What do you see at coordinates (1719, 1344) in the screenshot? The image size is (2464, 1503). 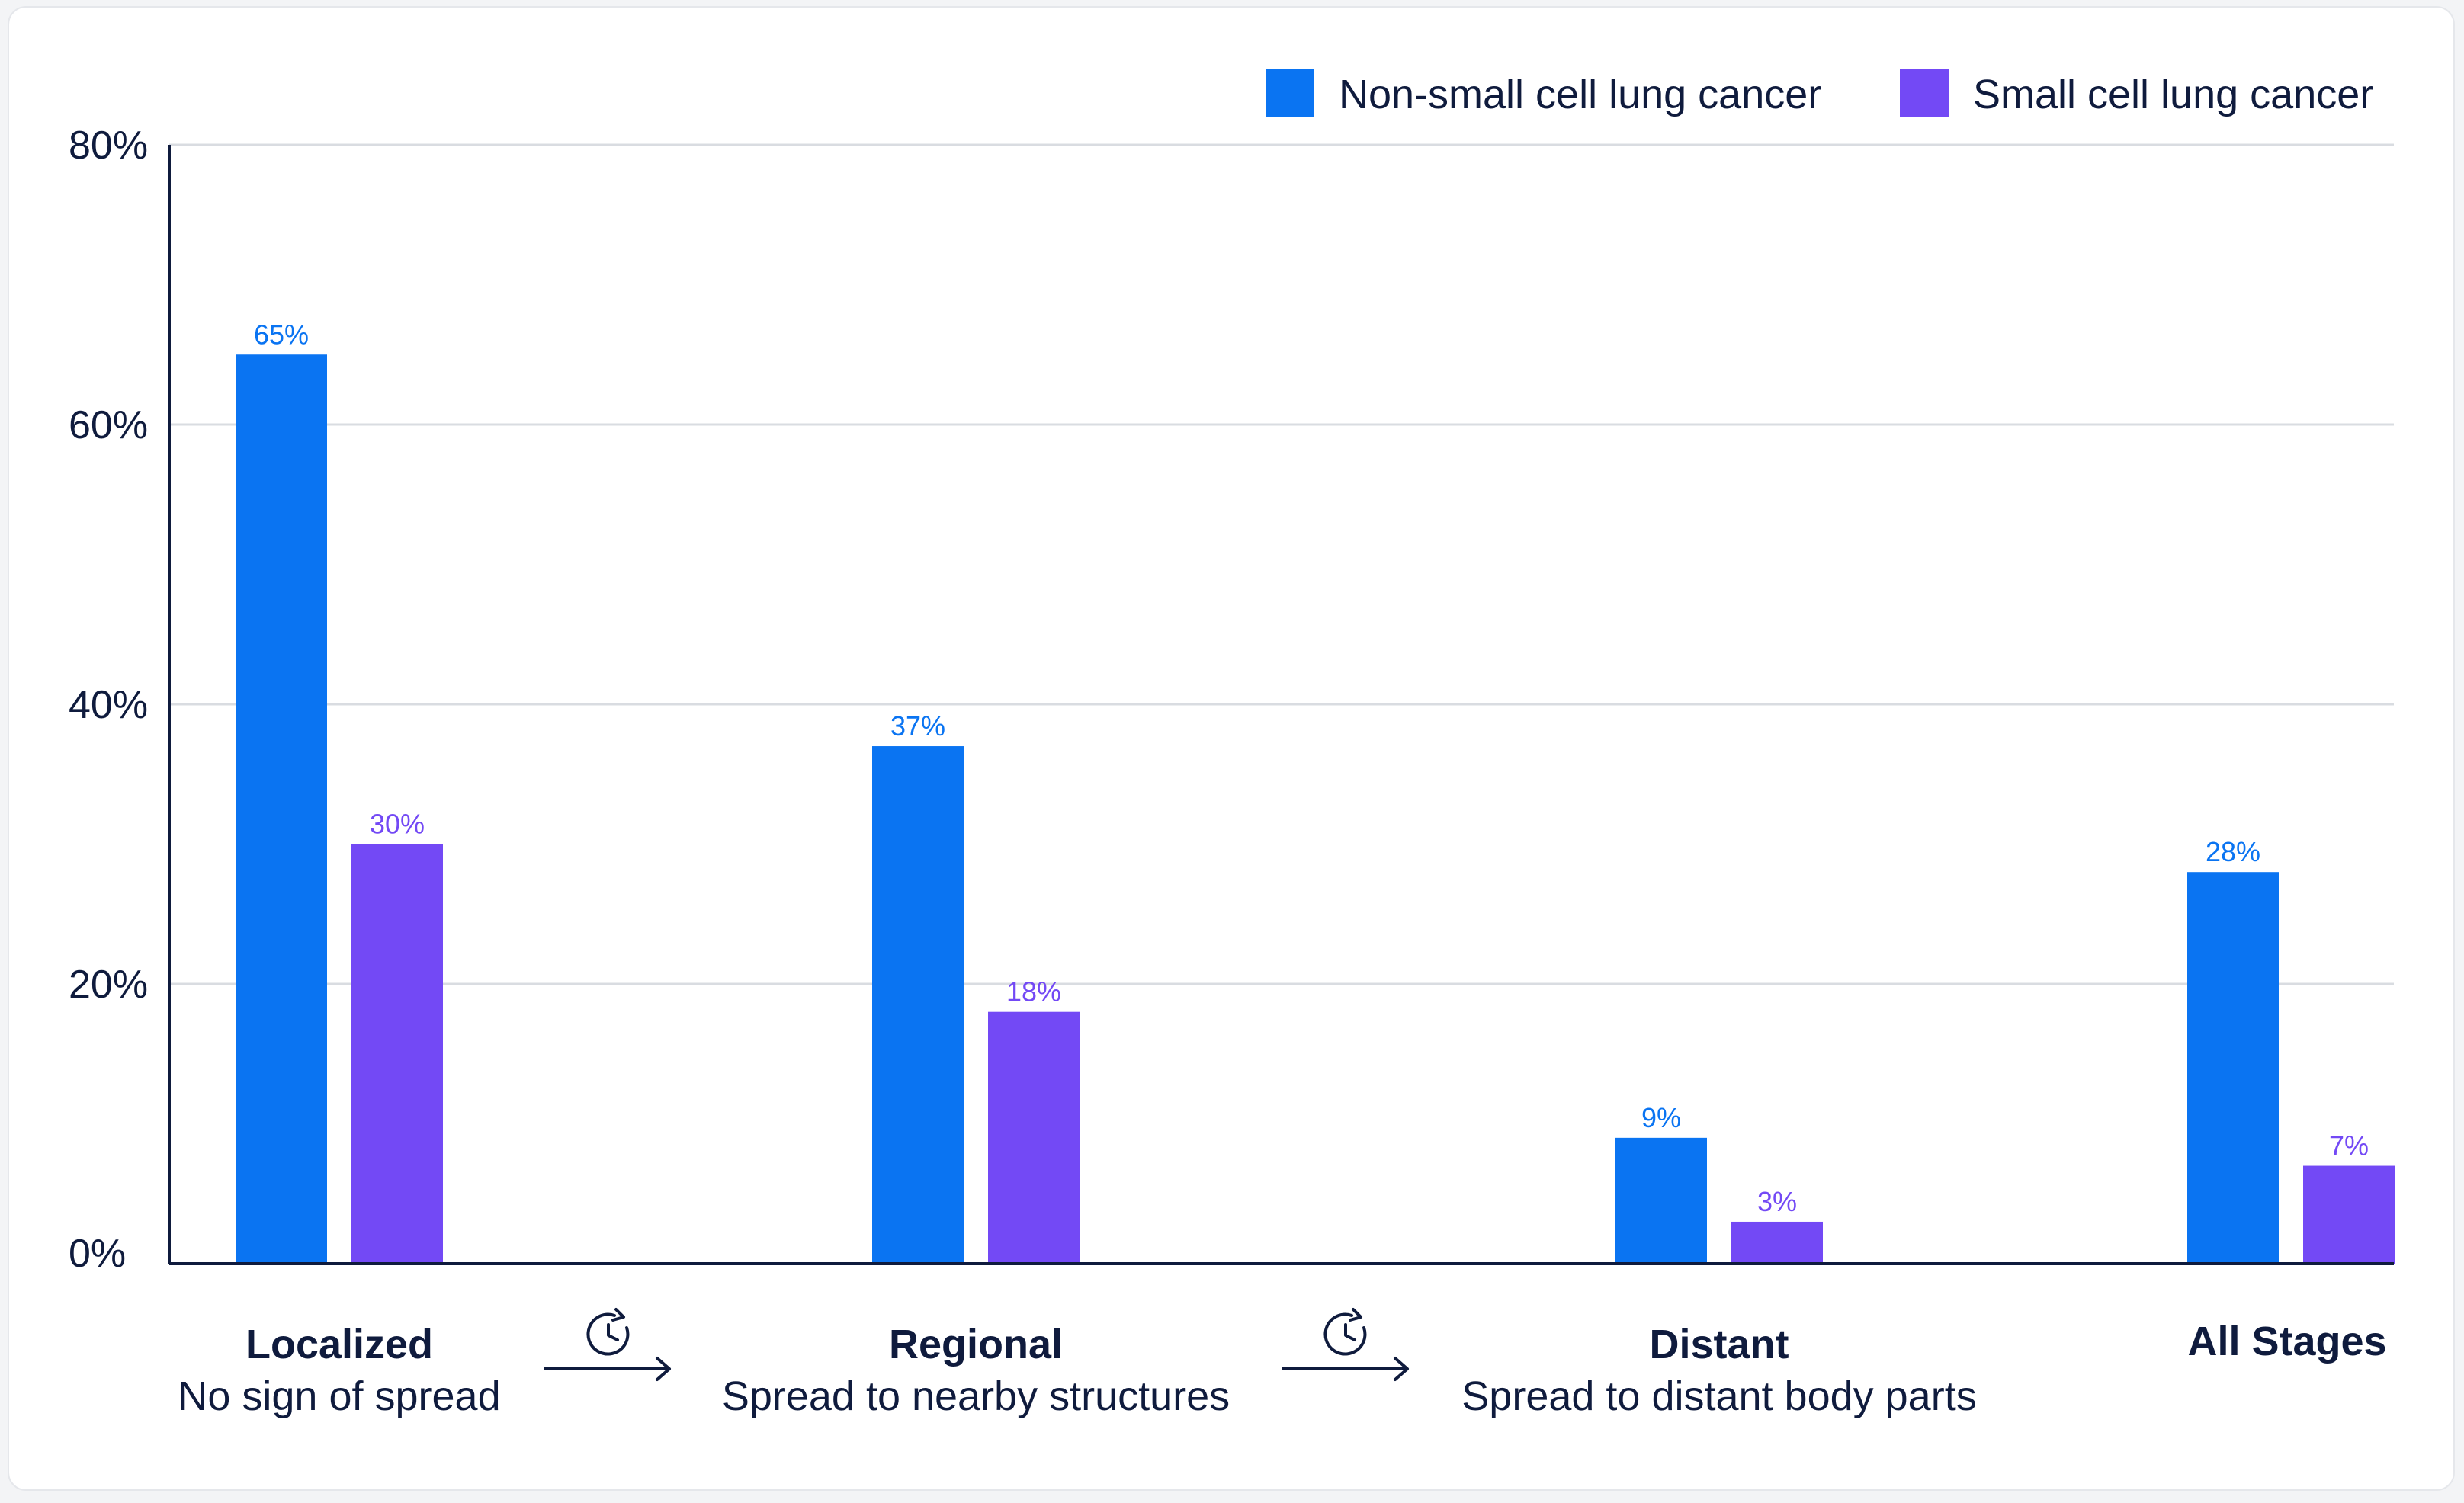 I see `category-label: Distant` at bounding box center [1719, 1344].